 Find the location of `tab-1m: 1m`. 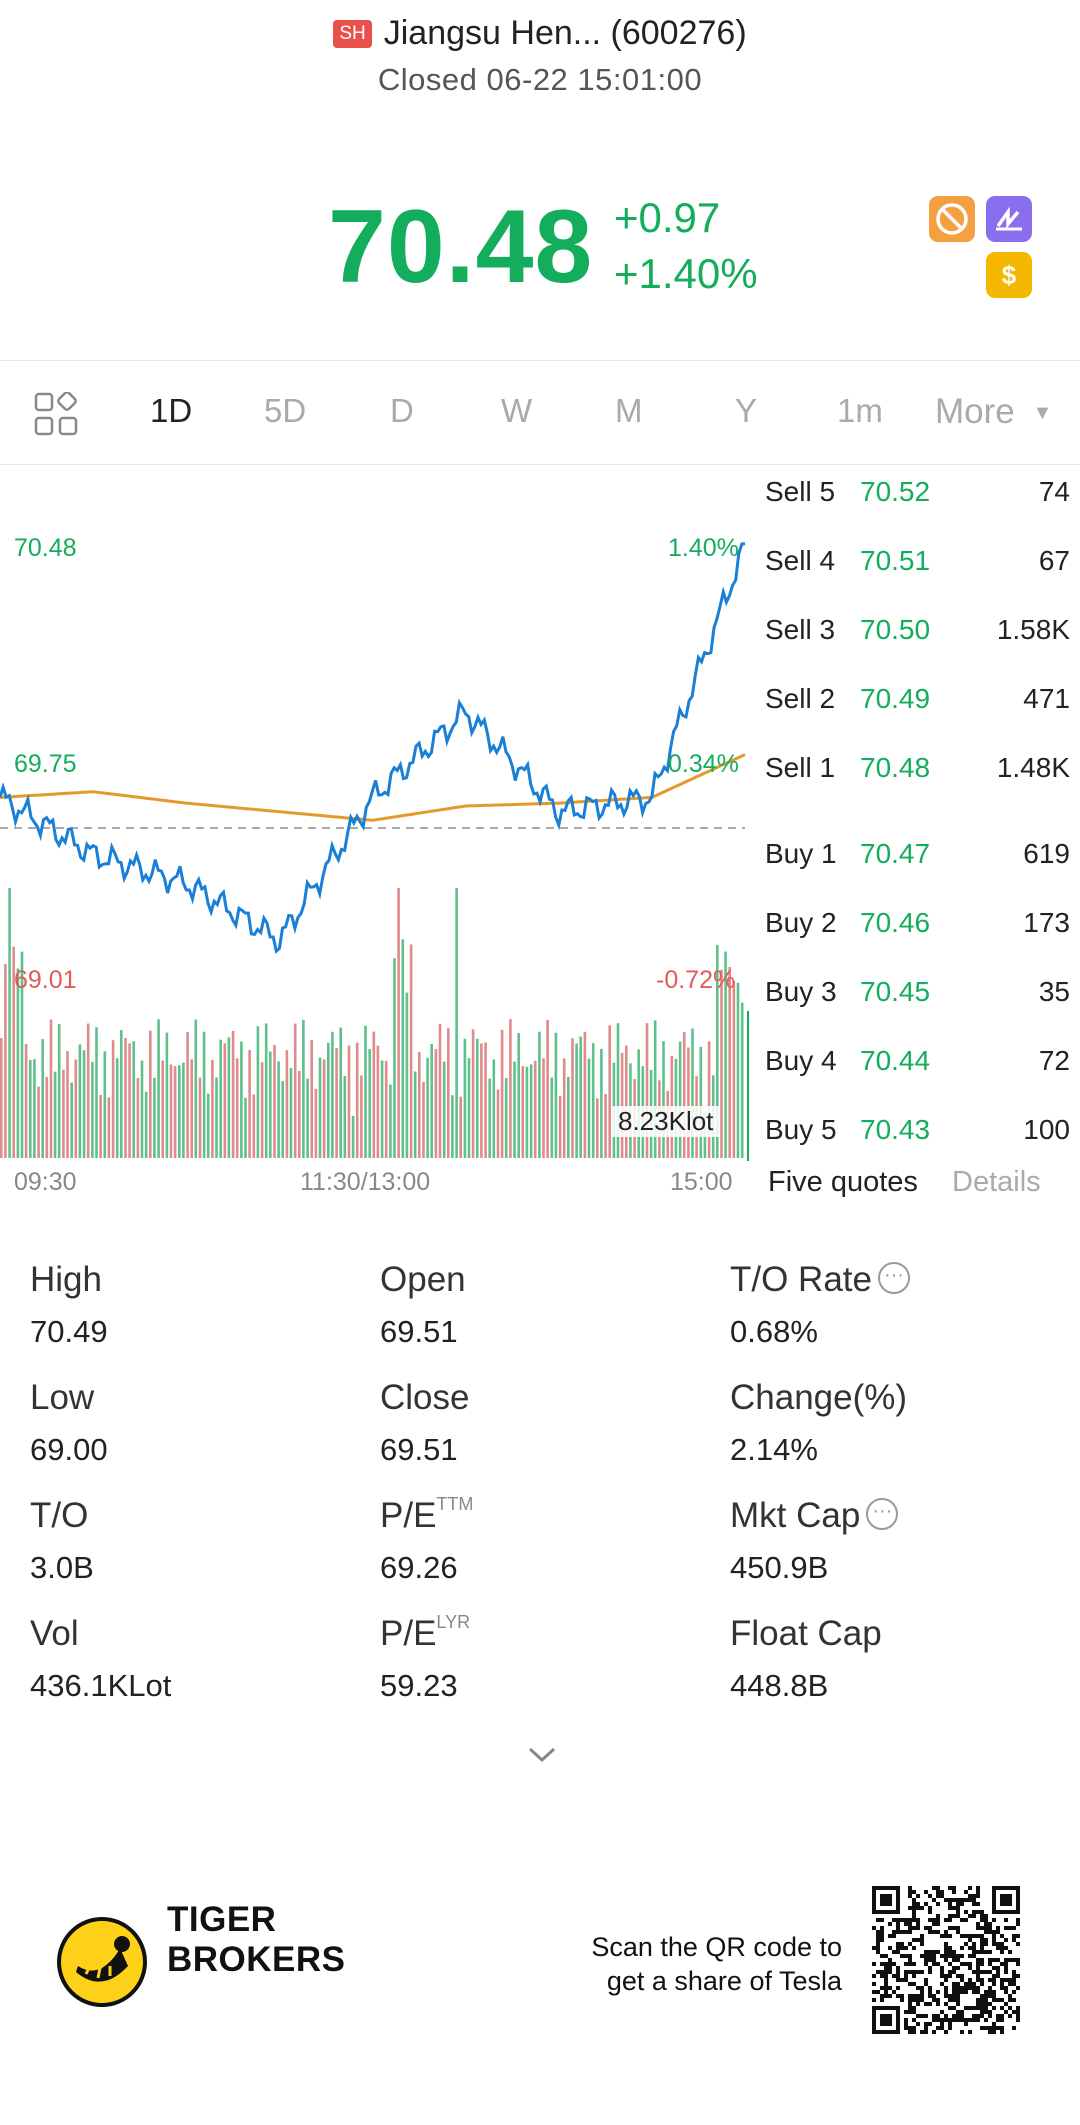

tab-1m: 1m is located at coordinates (860, 410).